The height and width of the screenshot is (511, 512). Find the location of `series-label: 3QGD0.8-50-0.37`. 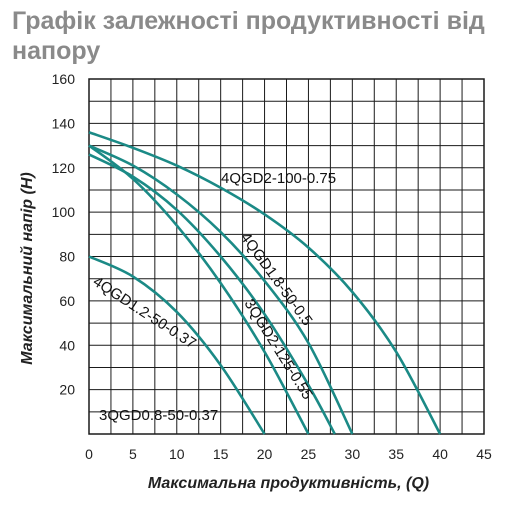

series-label: 3QGD0.8-50-0.37 is located at coordinates (158, 415).